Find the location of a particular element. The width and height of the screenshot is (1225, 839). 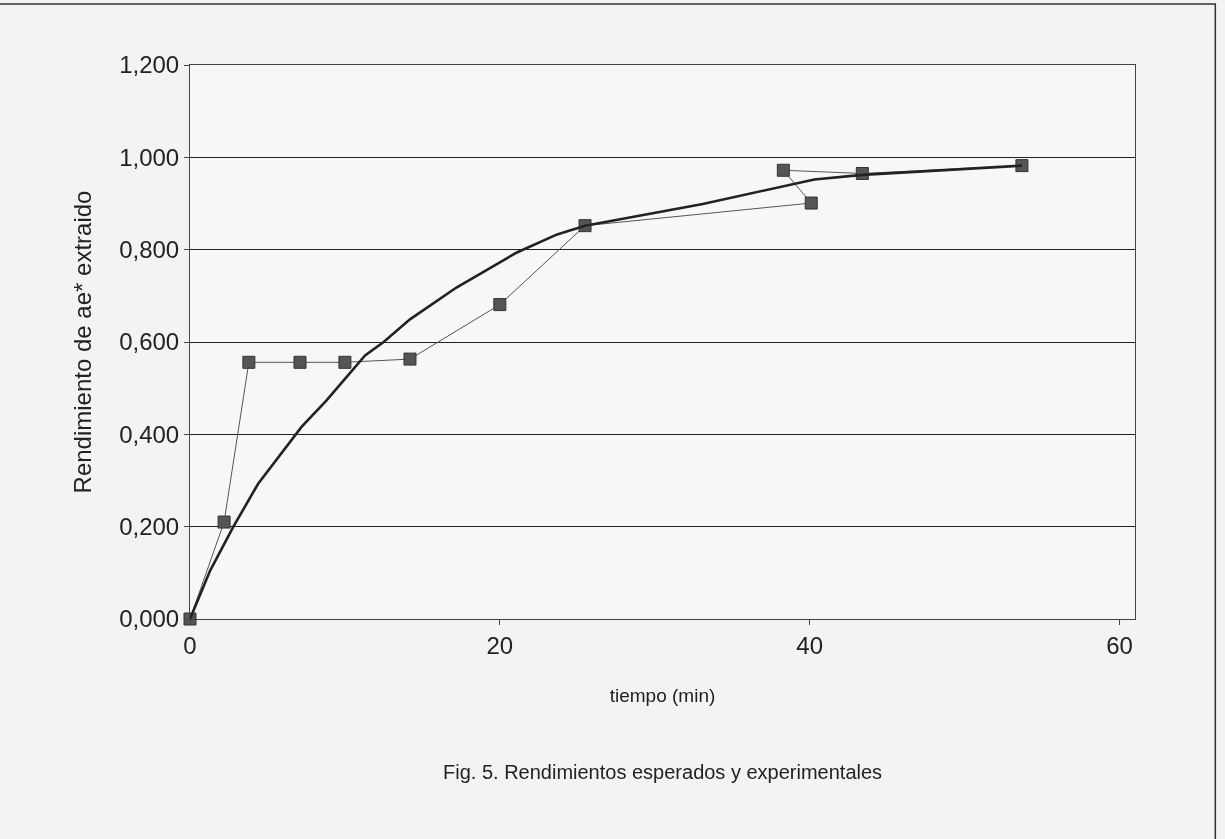

y-tick-label: 1,000 is located at coordinates (149, 157).